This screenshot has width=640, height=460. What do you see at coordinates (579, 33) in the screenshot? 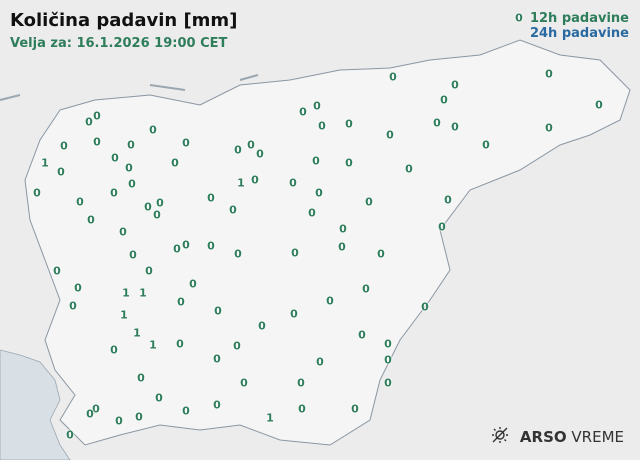
I see `legend-24h: 24h padavine` at bounding box center [579, 33].